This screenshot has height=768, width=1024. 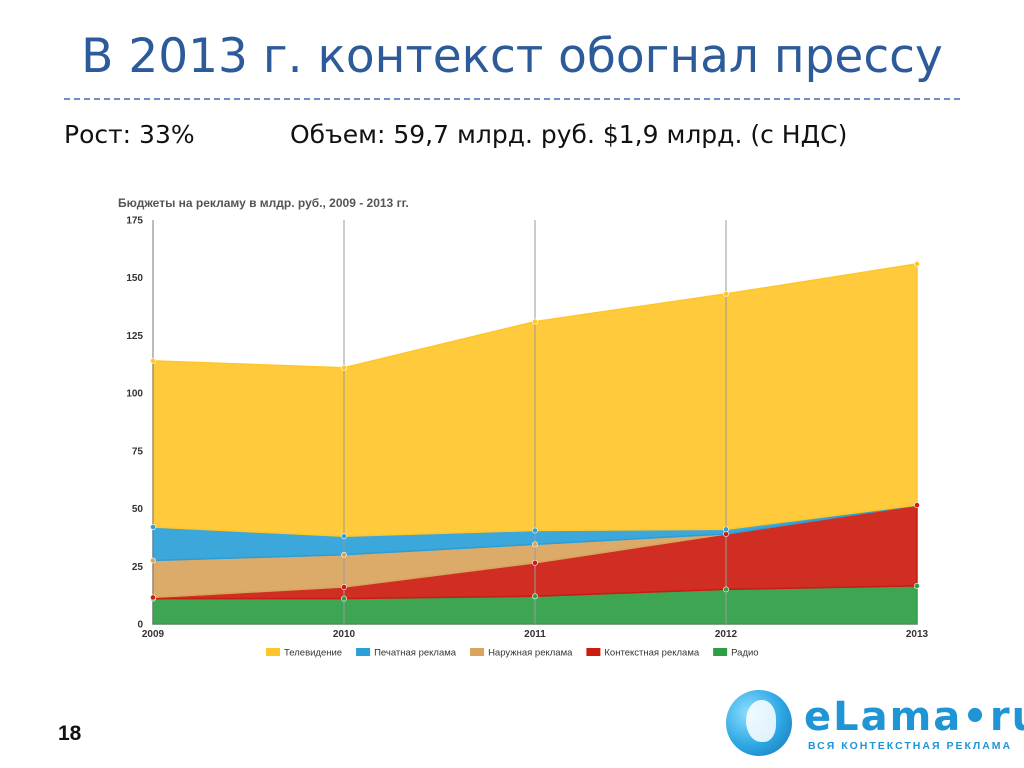 What do you see at coordinates (512, 99) in the screenshot?
I see `title-underline` at bounding box center [512, 99].